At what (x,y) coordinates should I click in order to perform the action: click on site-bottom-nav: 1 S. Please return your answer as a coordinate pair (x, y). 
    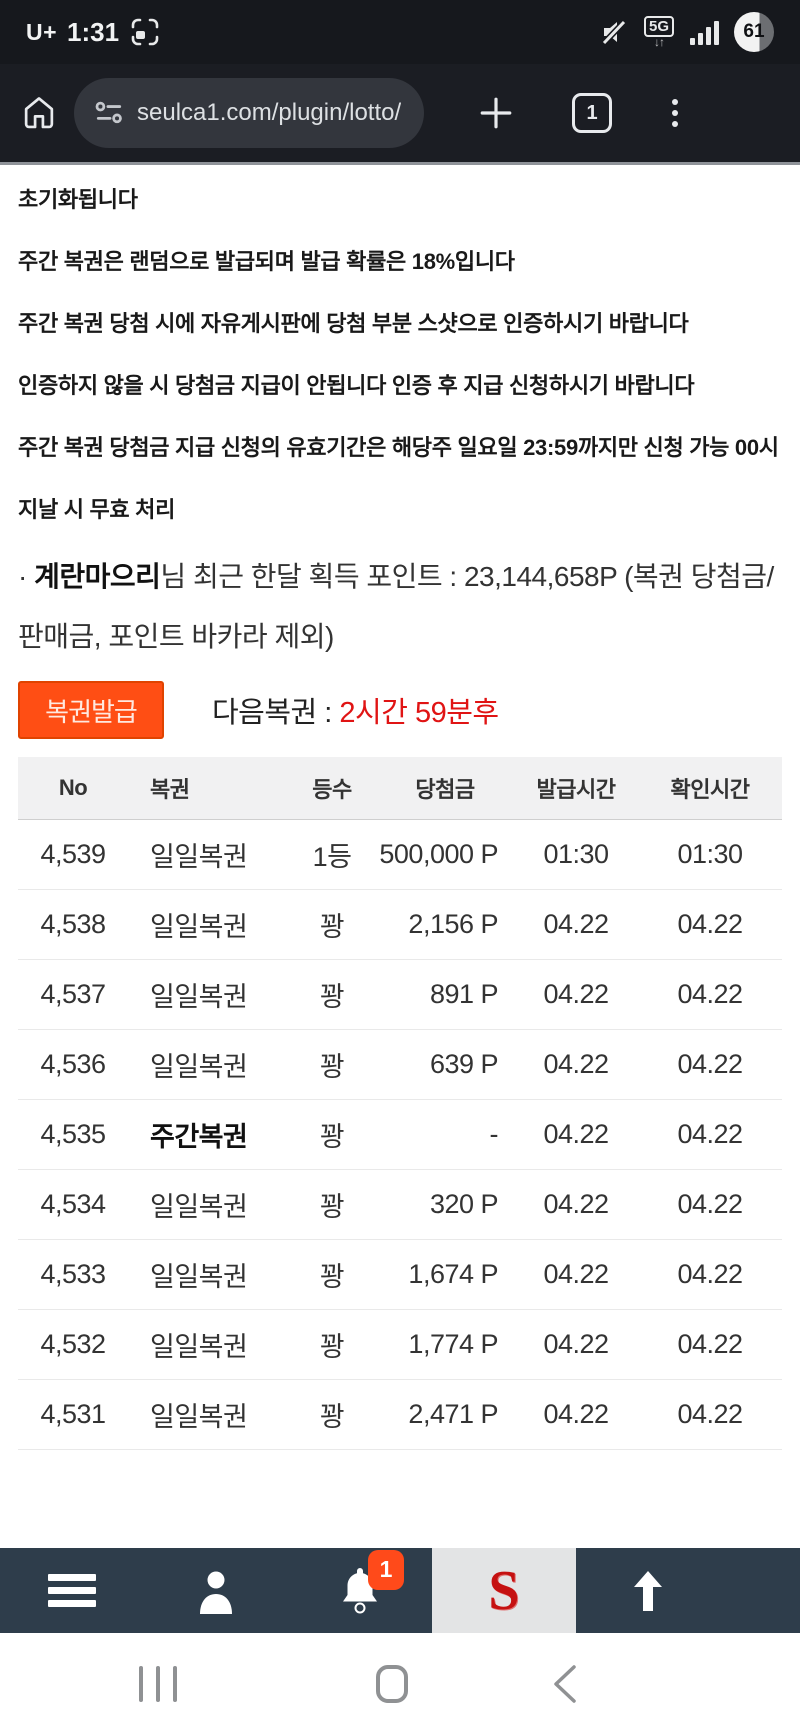
    Looking at the image, I should click on (400, 1590).